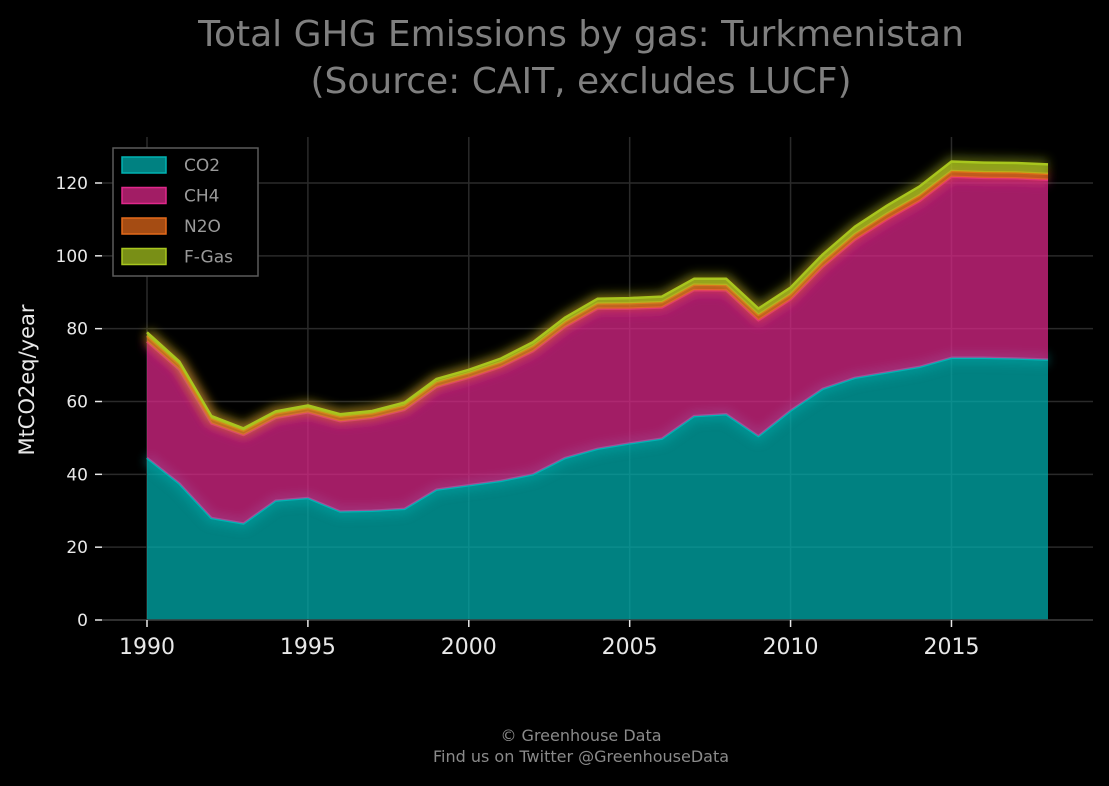  What do you see at coordinates (147, 647) in the screenshot?
I see `x-tick-label-0: 1990` at bounding box center [147, 647].